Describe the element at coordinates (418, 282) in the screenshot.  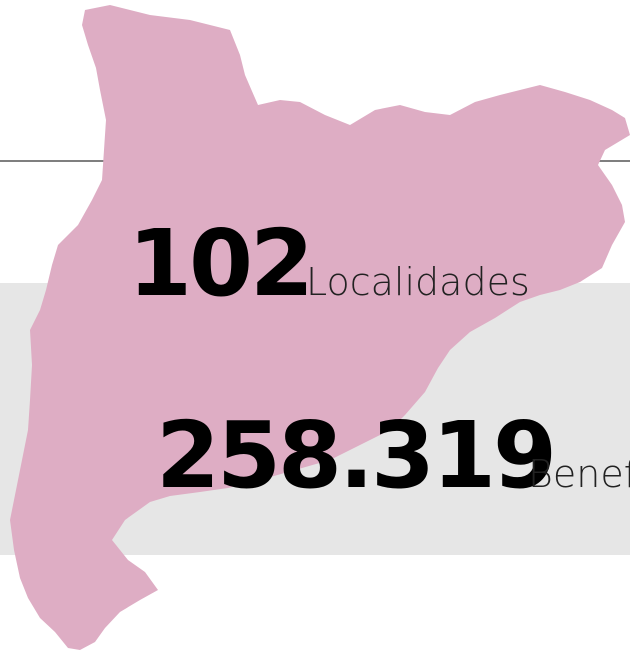
I see `stat-label: Localidades` at that location.